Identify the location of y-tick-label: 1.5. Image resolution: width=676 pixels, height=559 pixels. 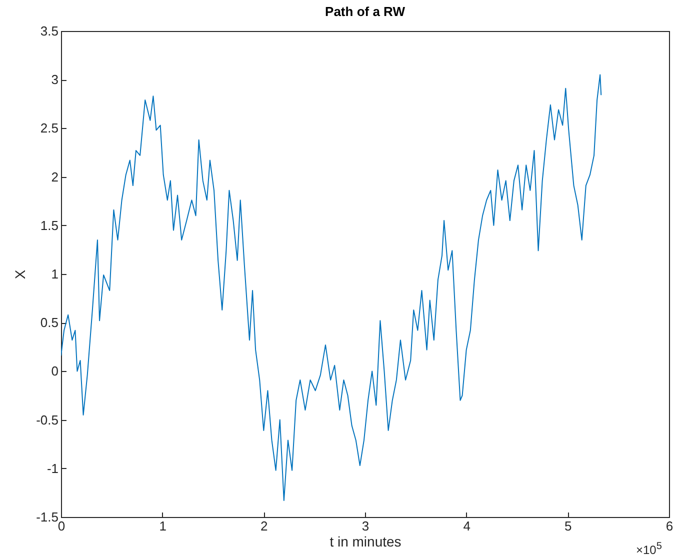
(49, 225).